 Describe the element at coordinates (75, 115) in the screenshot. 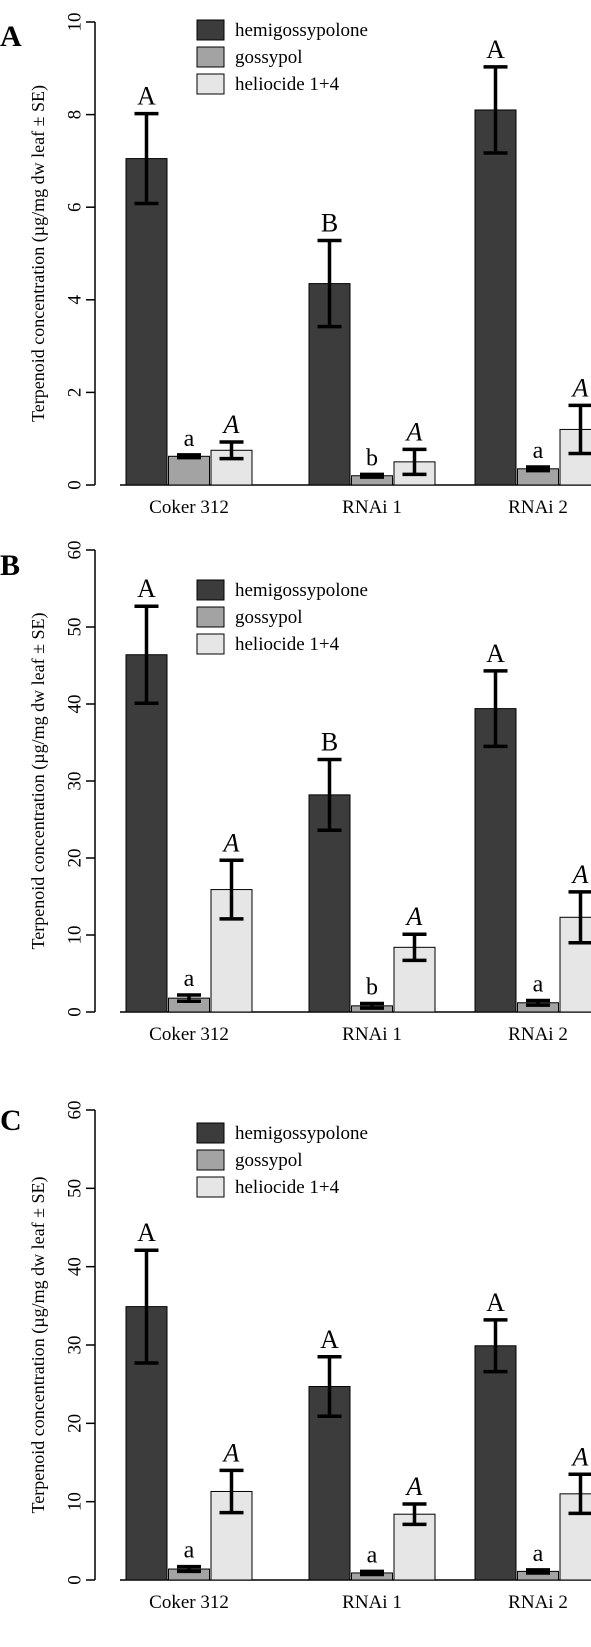

I see `y-tick-label: 8` at that location.